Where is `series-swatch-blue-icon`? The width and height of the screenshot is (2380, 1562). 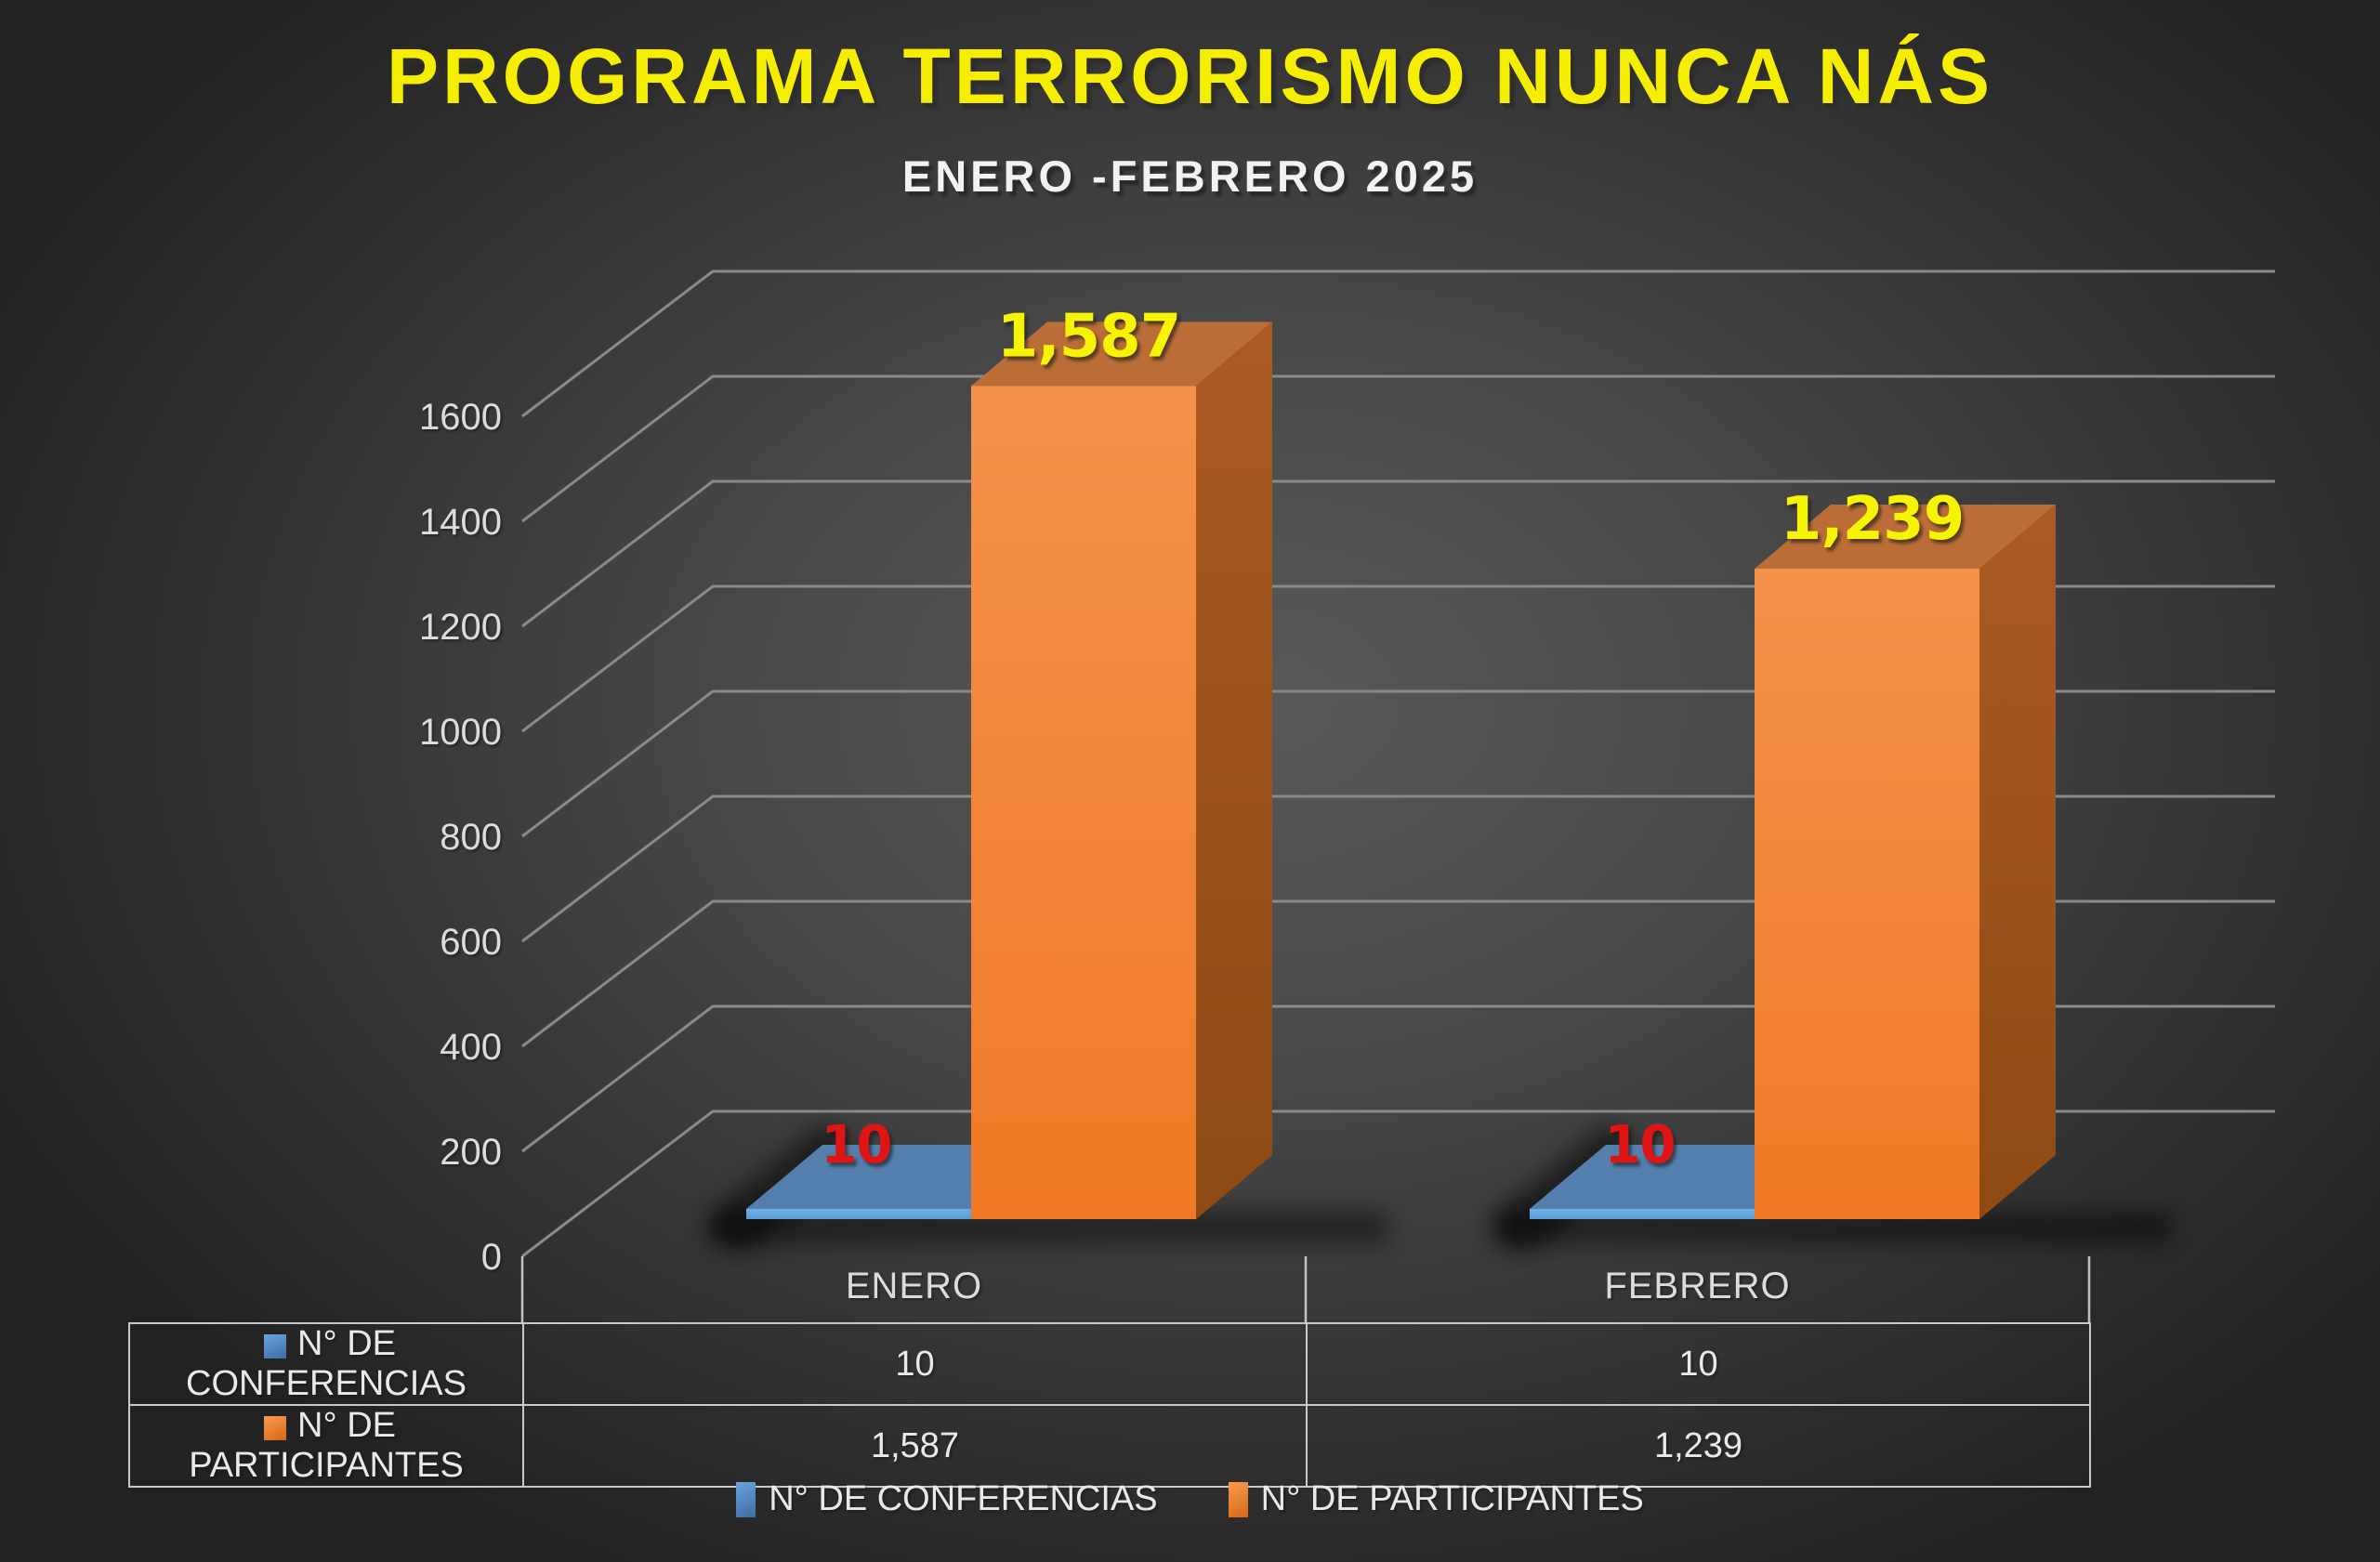 series-swatch-blue-icon is located at coordinates (275, 1346).